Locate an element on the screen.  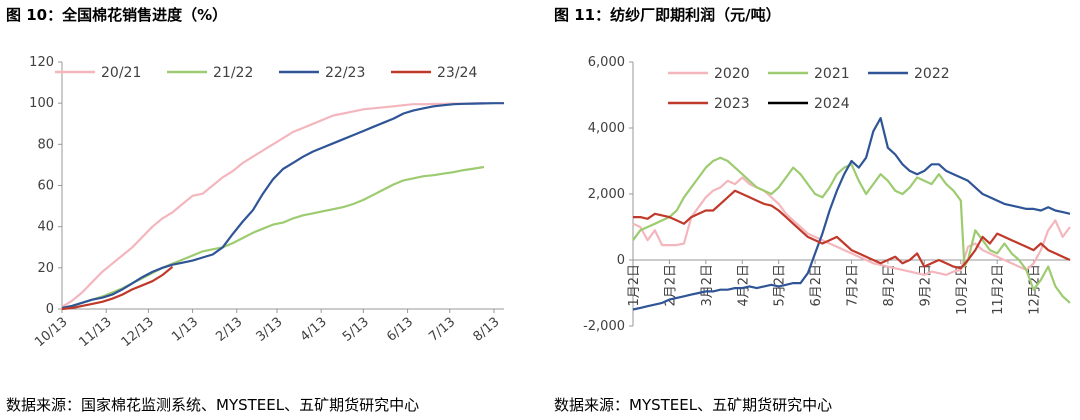
chart-title: 图 10：全国棉花销售进度（%） is located at coordinates (117, 15).